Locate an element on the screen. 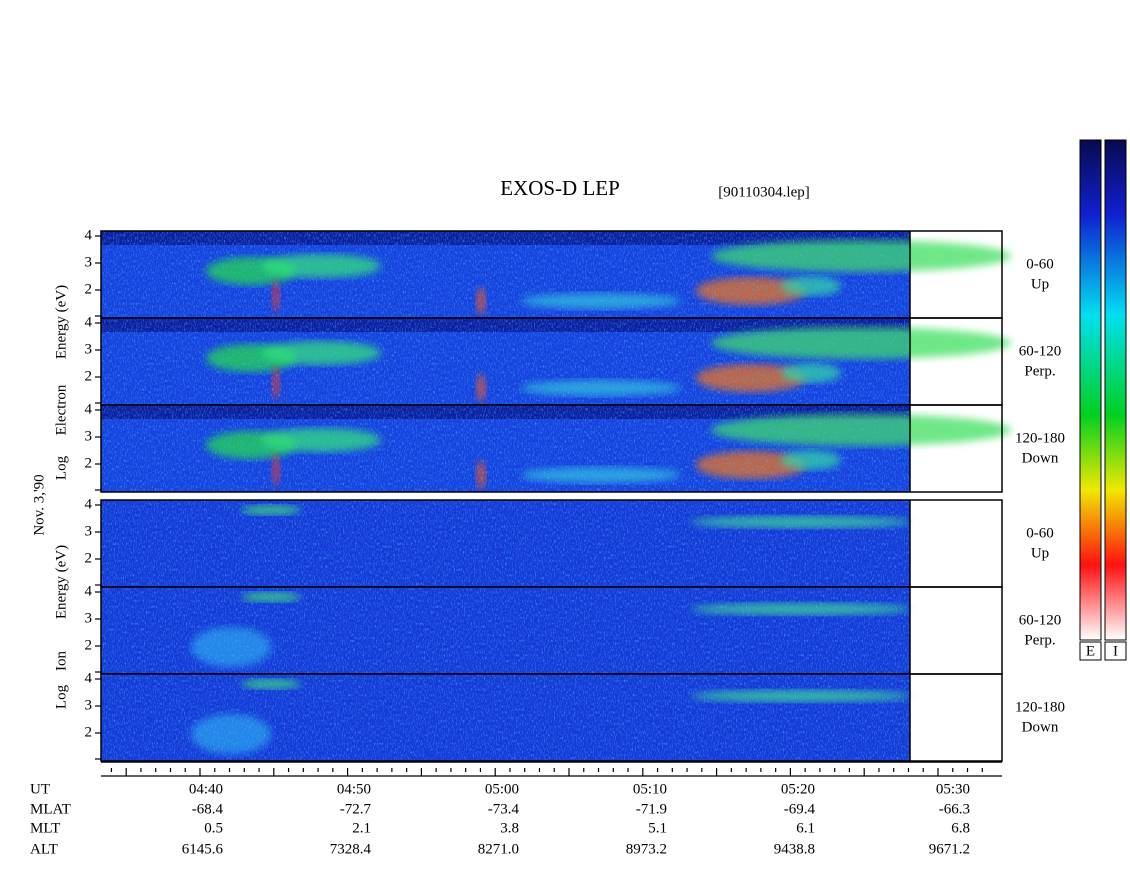  row-value: 6.8 is located at coordinates (960, 828).